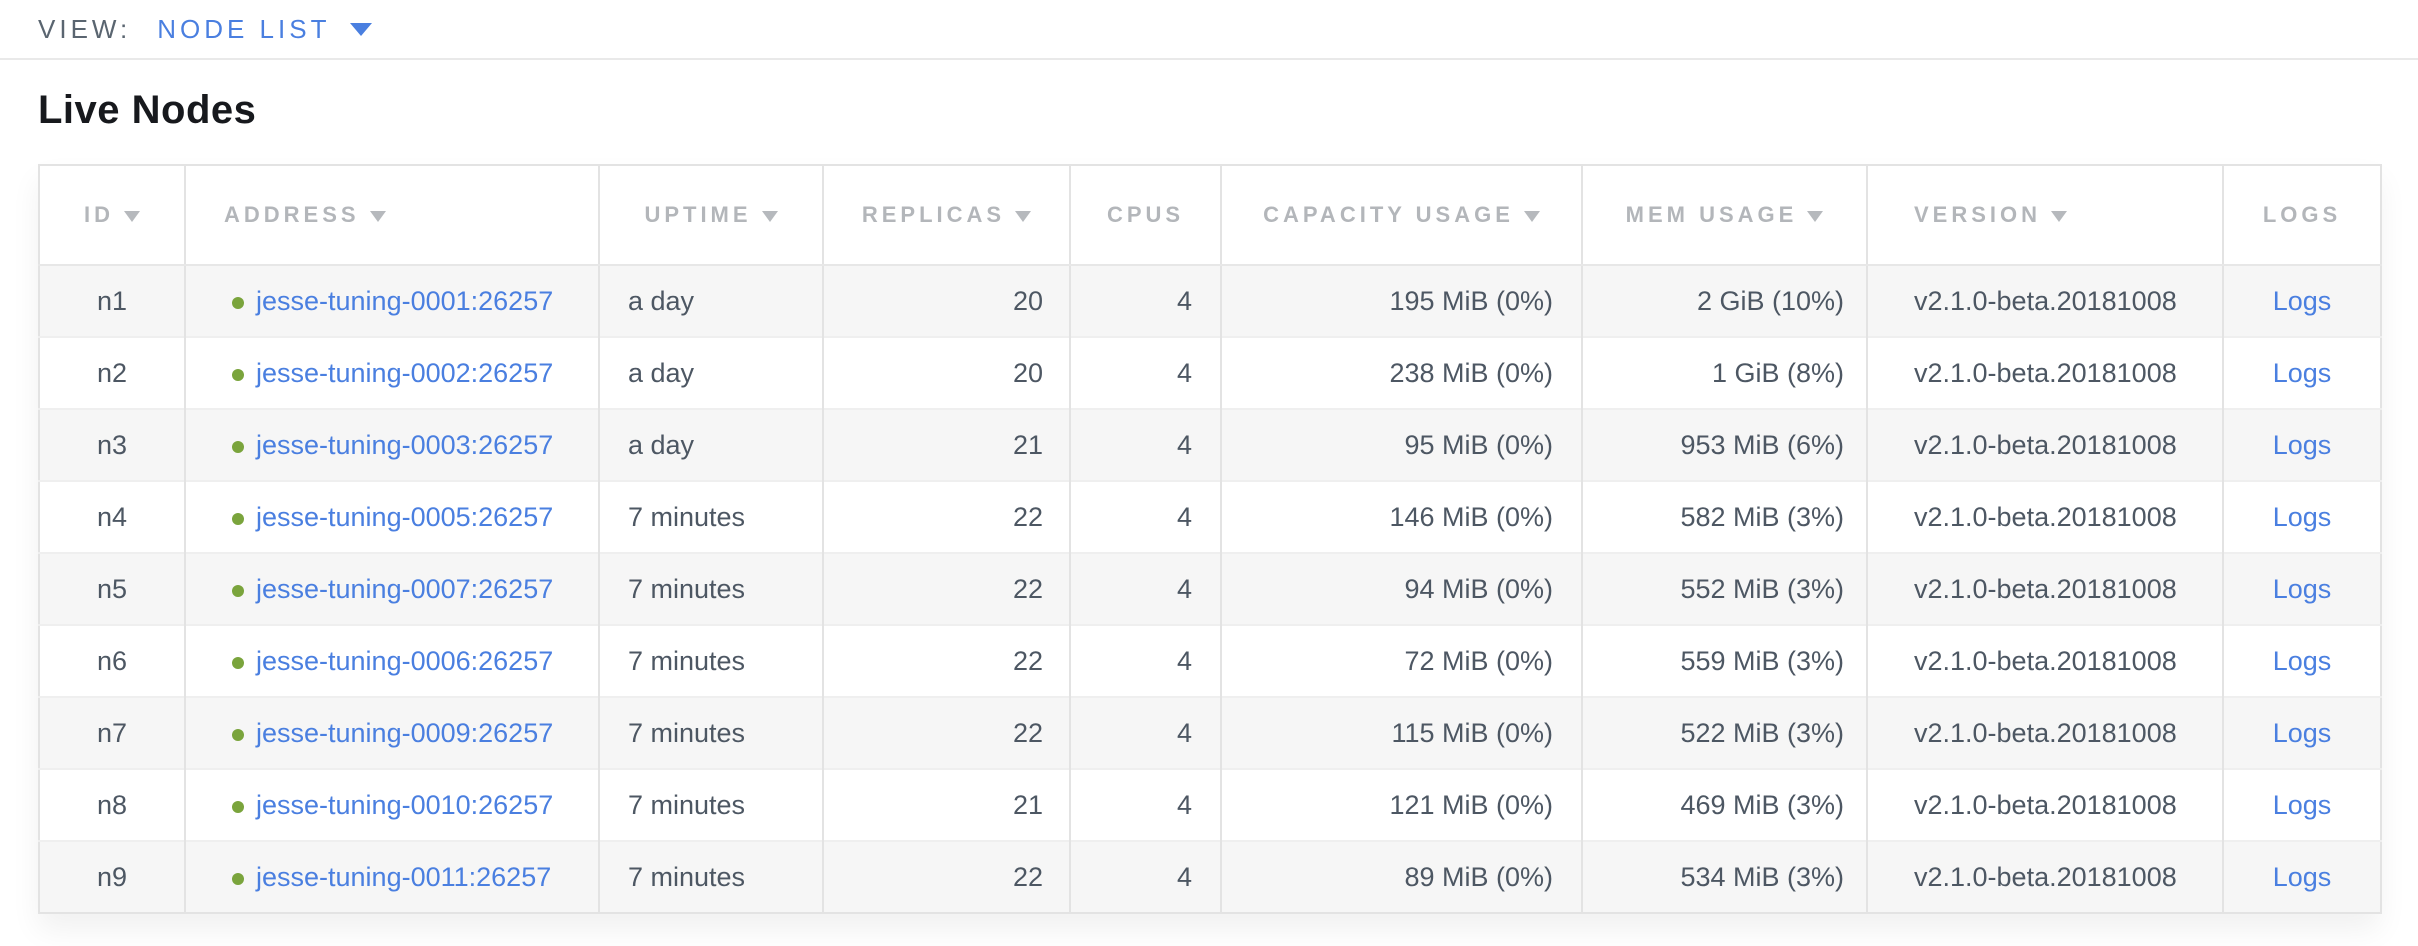 This screenshot has width=2418, height=946. I want to click on cell-capacity: 121 MiB (0%), so click(1401, 804).